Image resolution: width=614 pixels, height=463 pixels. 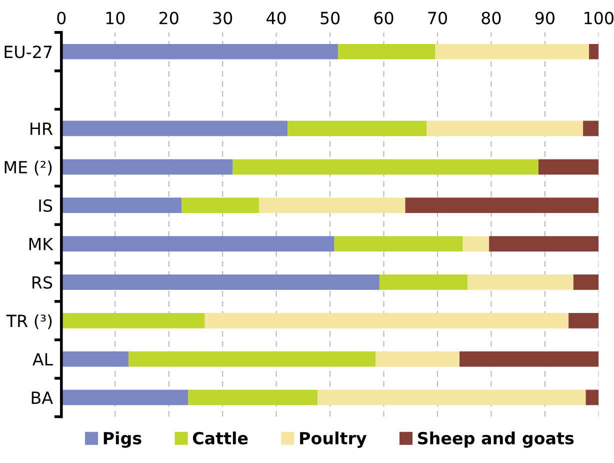 What do you see at coordinates (222, 18) in the screenshot?
I see `x-tick-label: 30` at bounding box center [222, 18].